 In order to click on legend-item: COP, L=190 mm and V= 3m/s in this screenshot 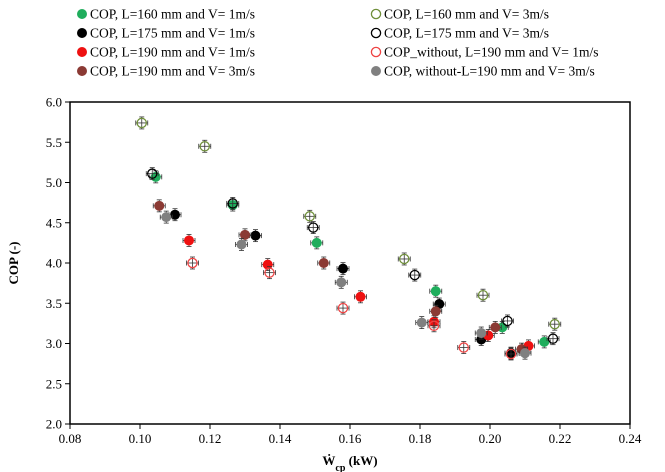, I will do `click(166, 71)`.